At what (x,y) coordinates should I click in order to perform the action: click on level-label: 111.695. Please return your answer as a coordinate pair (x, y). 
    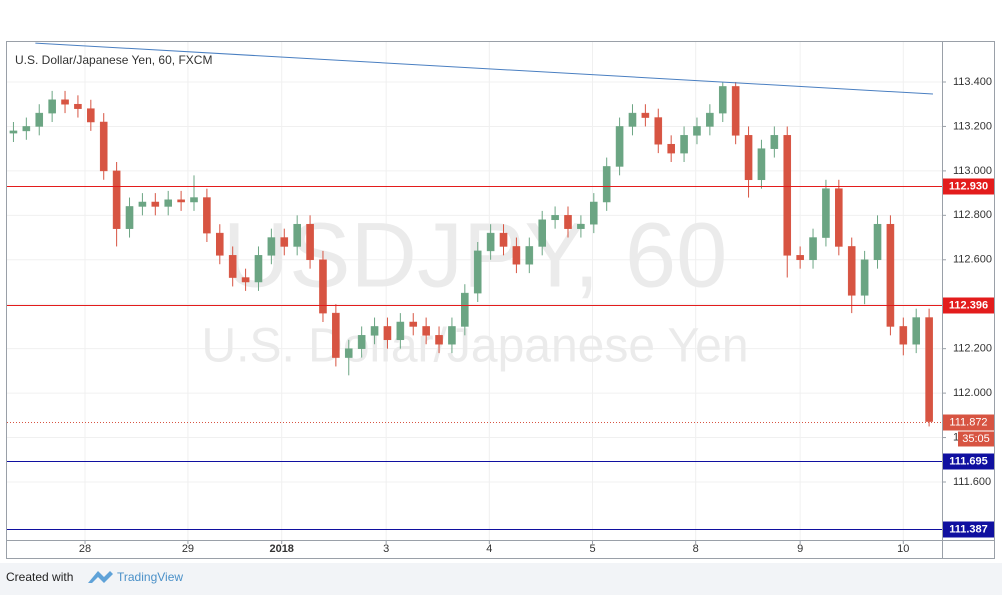
    Looking at the image, I should click on (968, 461).